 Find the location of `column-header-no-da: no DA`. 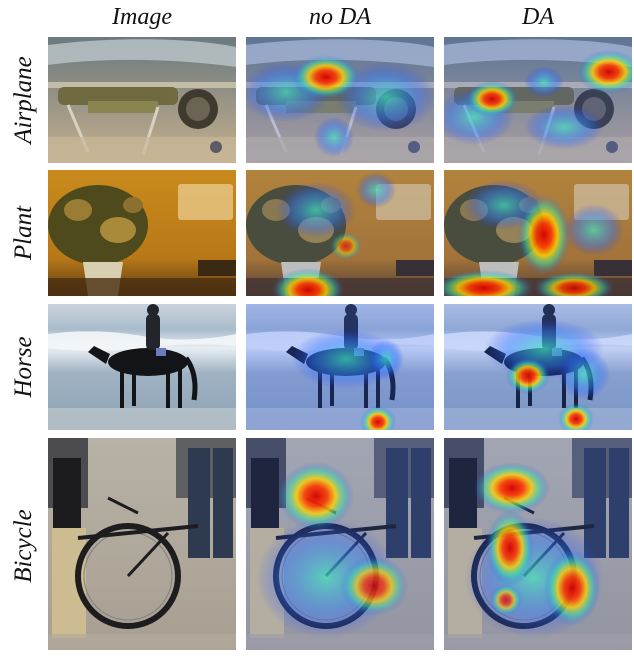

column-header-no-da: no DA is located at coordinates (340, 17).